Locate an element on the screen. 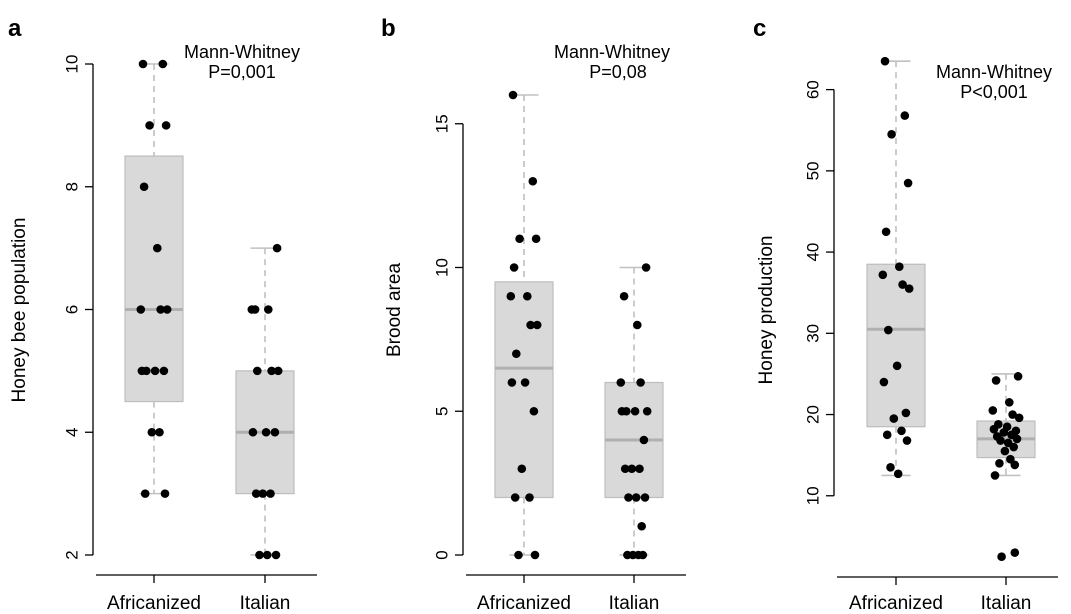 The height and width of the screenshot is (614, 1071). panel-c-category-africanized: Africanized is located at coordinates (896, 603).